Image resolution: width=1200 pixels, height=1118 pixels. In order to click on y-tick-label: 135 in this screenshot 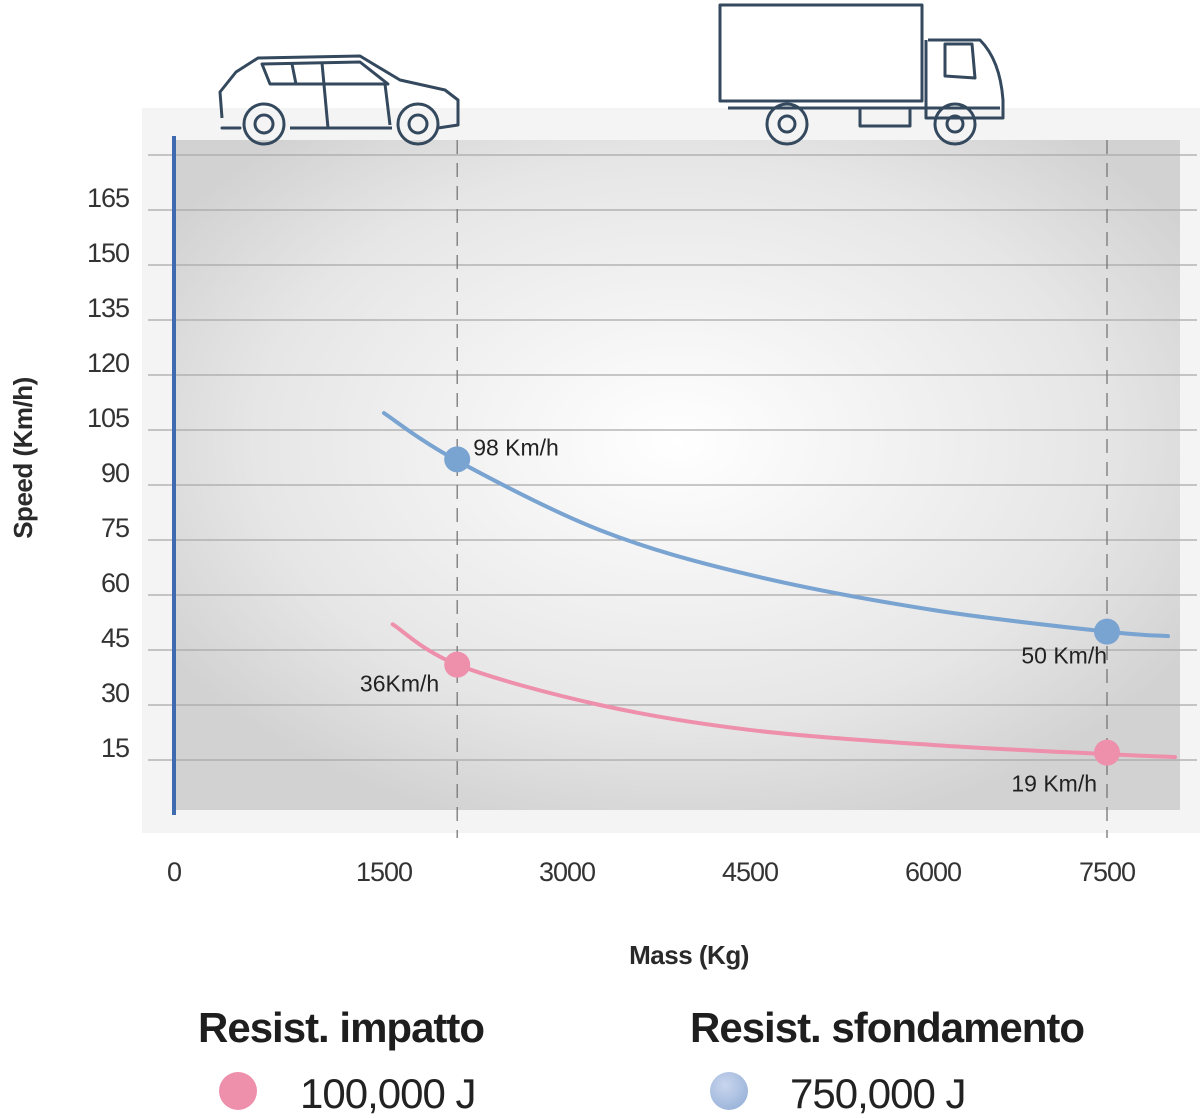, I will do `click(108, 308)`.